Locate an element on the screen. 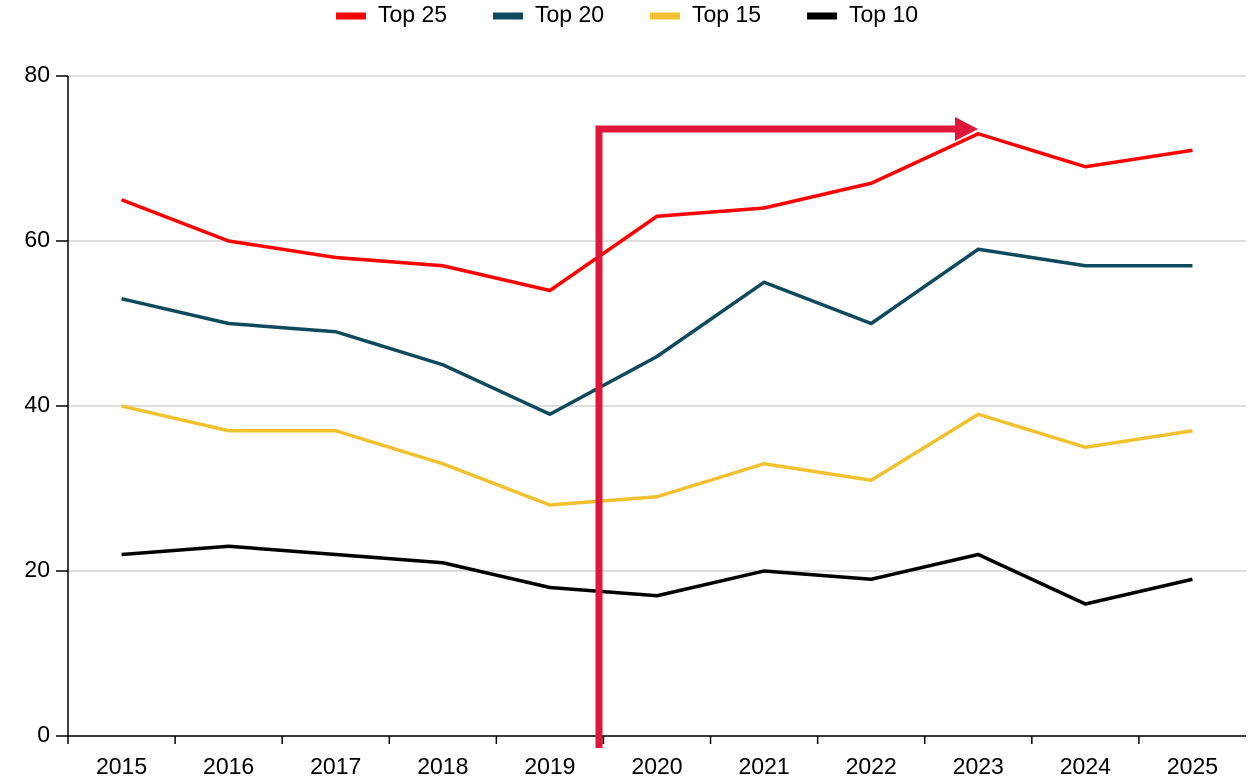  x-tick-label: 2023 is located at coordinates (978, 766).